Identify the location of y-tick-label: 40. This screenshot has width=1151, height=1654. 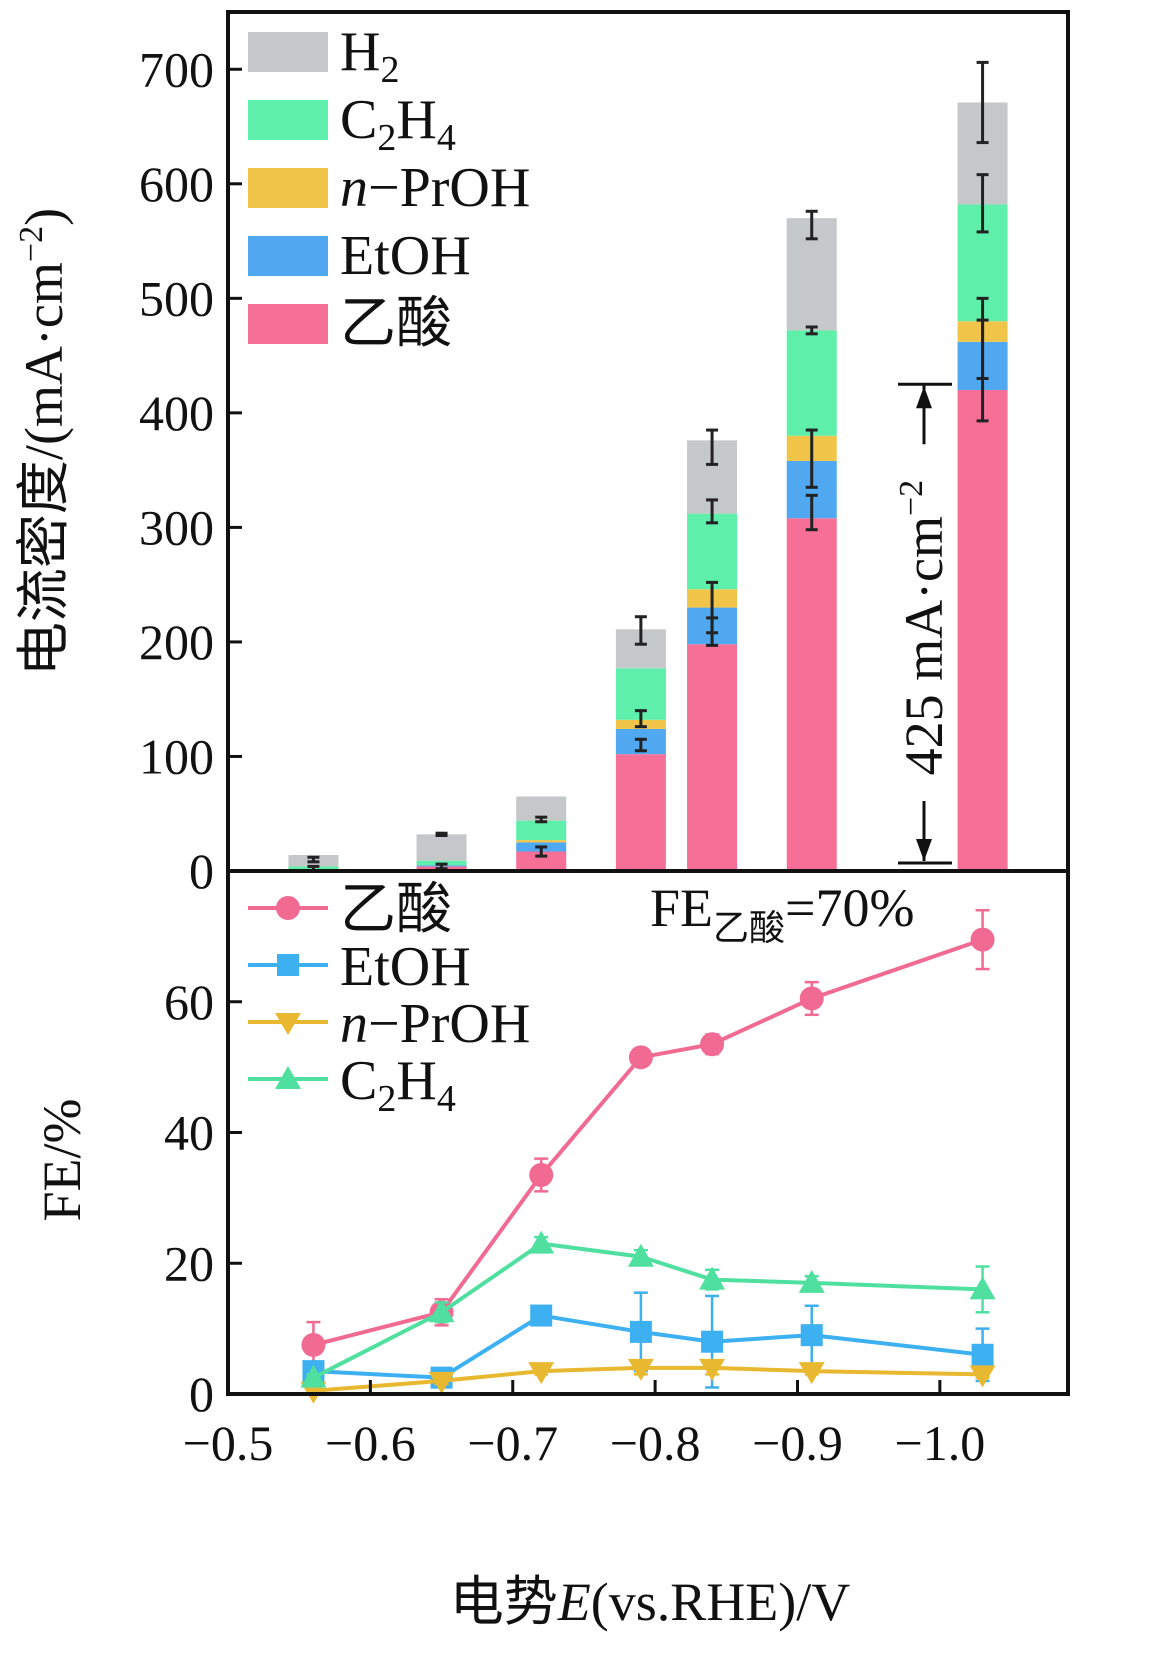
(189, 1133).